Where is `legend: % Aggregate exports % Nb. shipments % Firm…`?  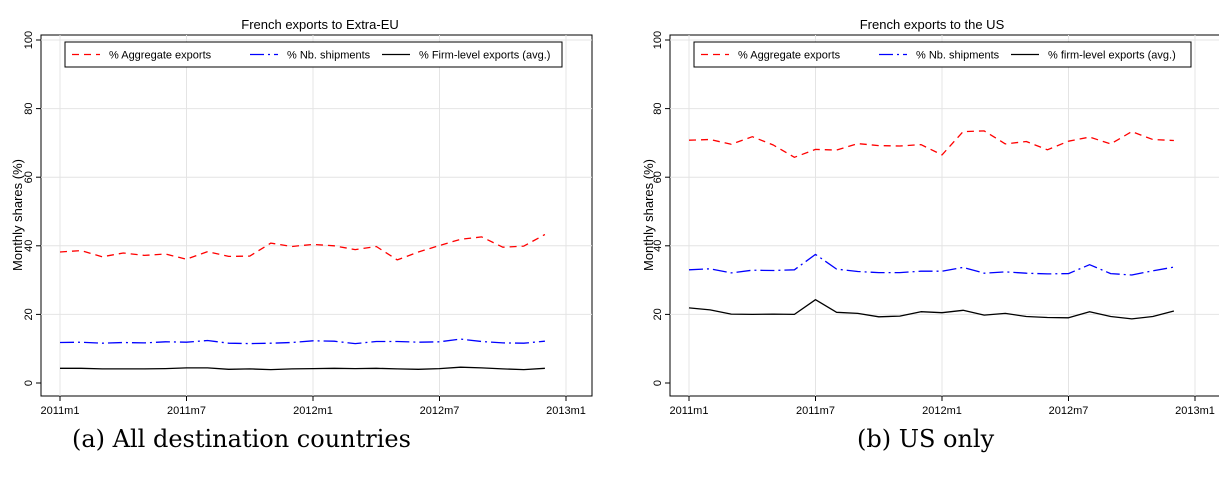
legend: % Aggregate exports % Nb. shipments % Firm… is located at coordinates (313, 54).